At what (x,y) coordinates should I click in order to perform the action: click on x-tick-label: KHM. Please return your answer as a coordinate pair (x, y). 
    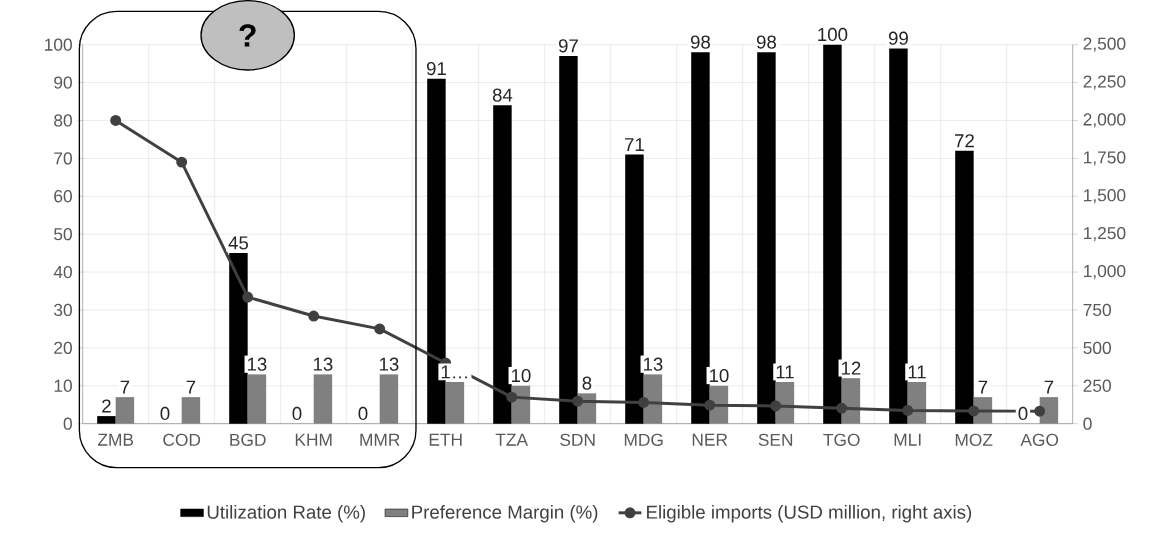
    Looking at the image, I should click on (313, 439).